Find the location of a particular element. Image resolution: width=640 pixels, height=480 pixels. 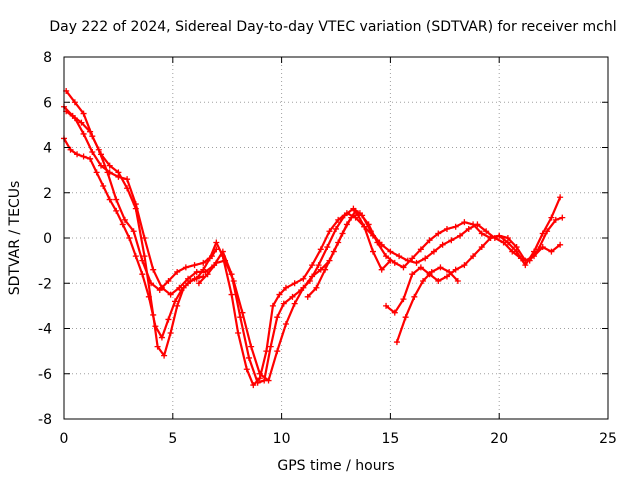

series-track-a is located at coordinates (134, 238).